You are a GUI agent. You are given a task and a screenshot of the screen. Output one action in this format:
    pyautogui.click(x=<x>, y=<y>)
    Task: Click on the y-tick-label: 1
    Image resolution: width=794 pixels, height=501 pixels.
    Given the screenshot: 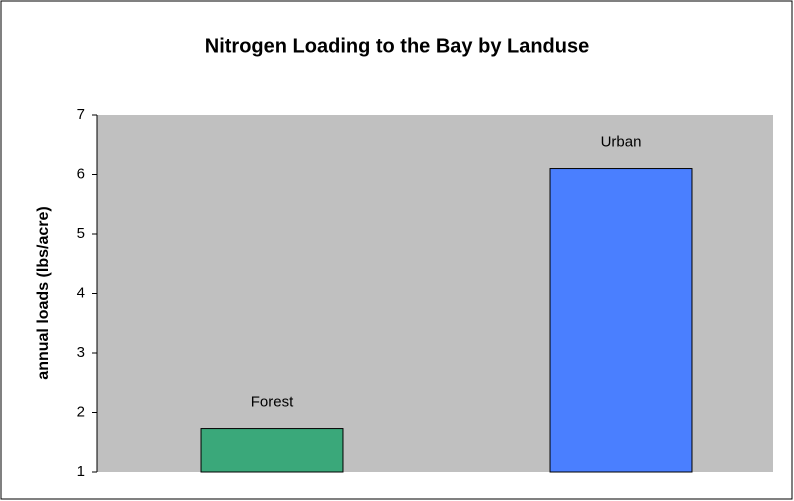 What is the action you would take?
    pyautogui.click(x=81, y=471)
    